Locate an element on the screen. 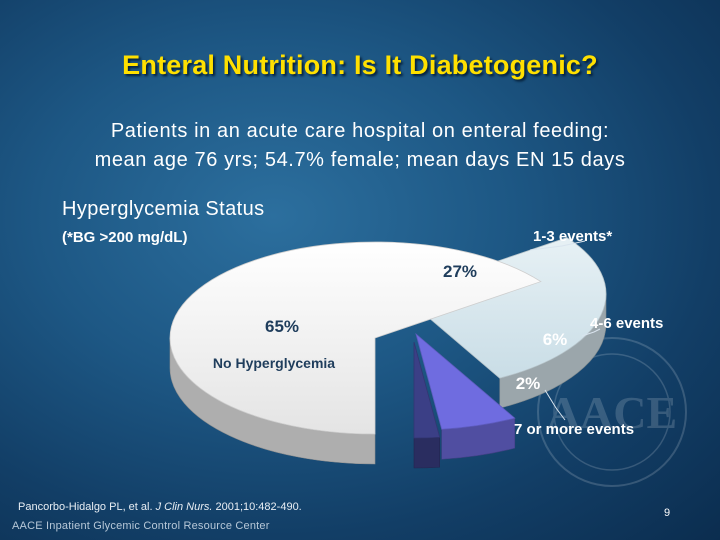  data-label-7-or-more-events: 2% is located at coordinates (528, 383).